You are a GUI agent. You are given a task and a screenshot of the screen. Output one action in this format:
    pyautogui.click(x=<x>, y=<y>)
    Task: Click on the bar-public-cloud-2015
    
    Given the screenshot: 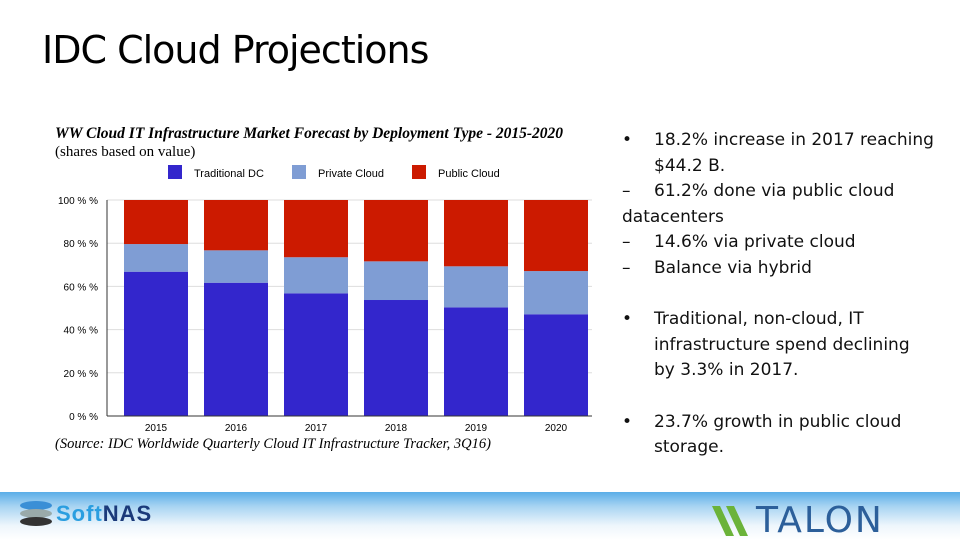 What is the action you would take?
    pyautogui.click(x=156, y=222)
    